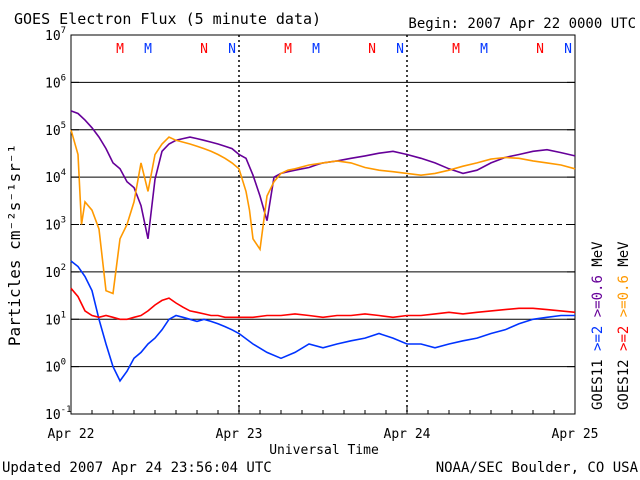 This screenshot has width=640, height=480. I want to click on y-tick-label: 10¹, so click(55, 319).